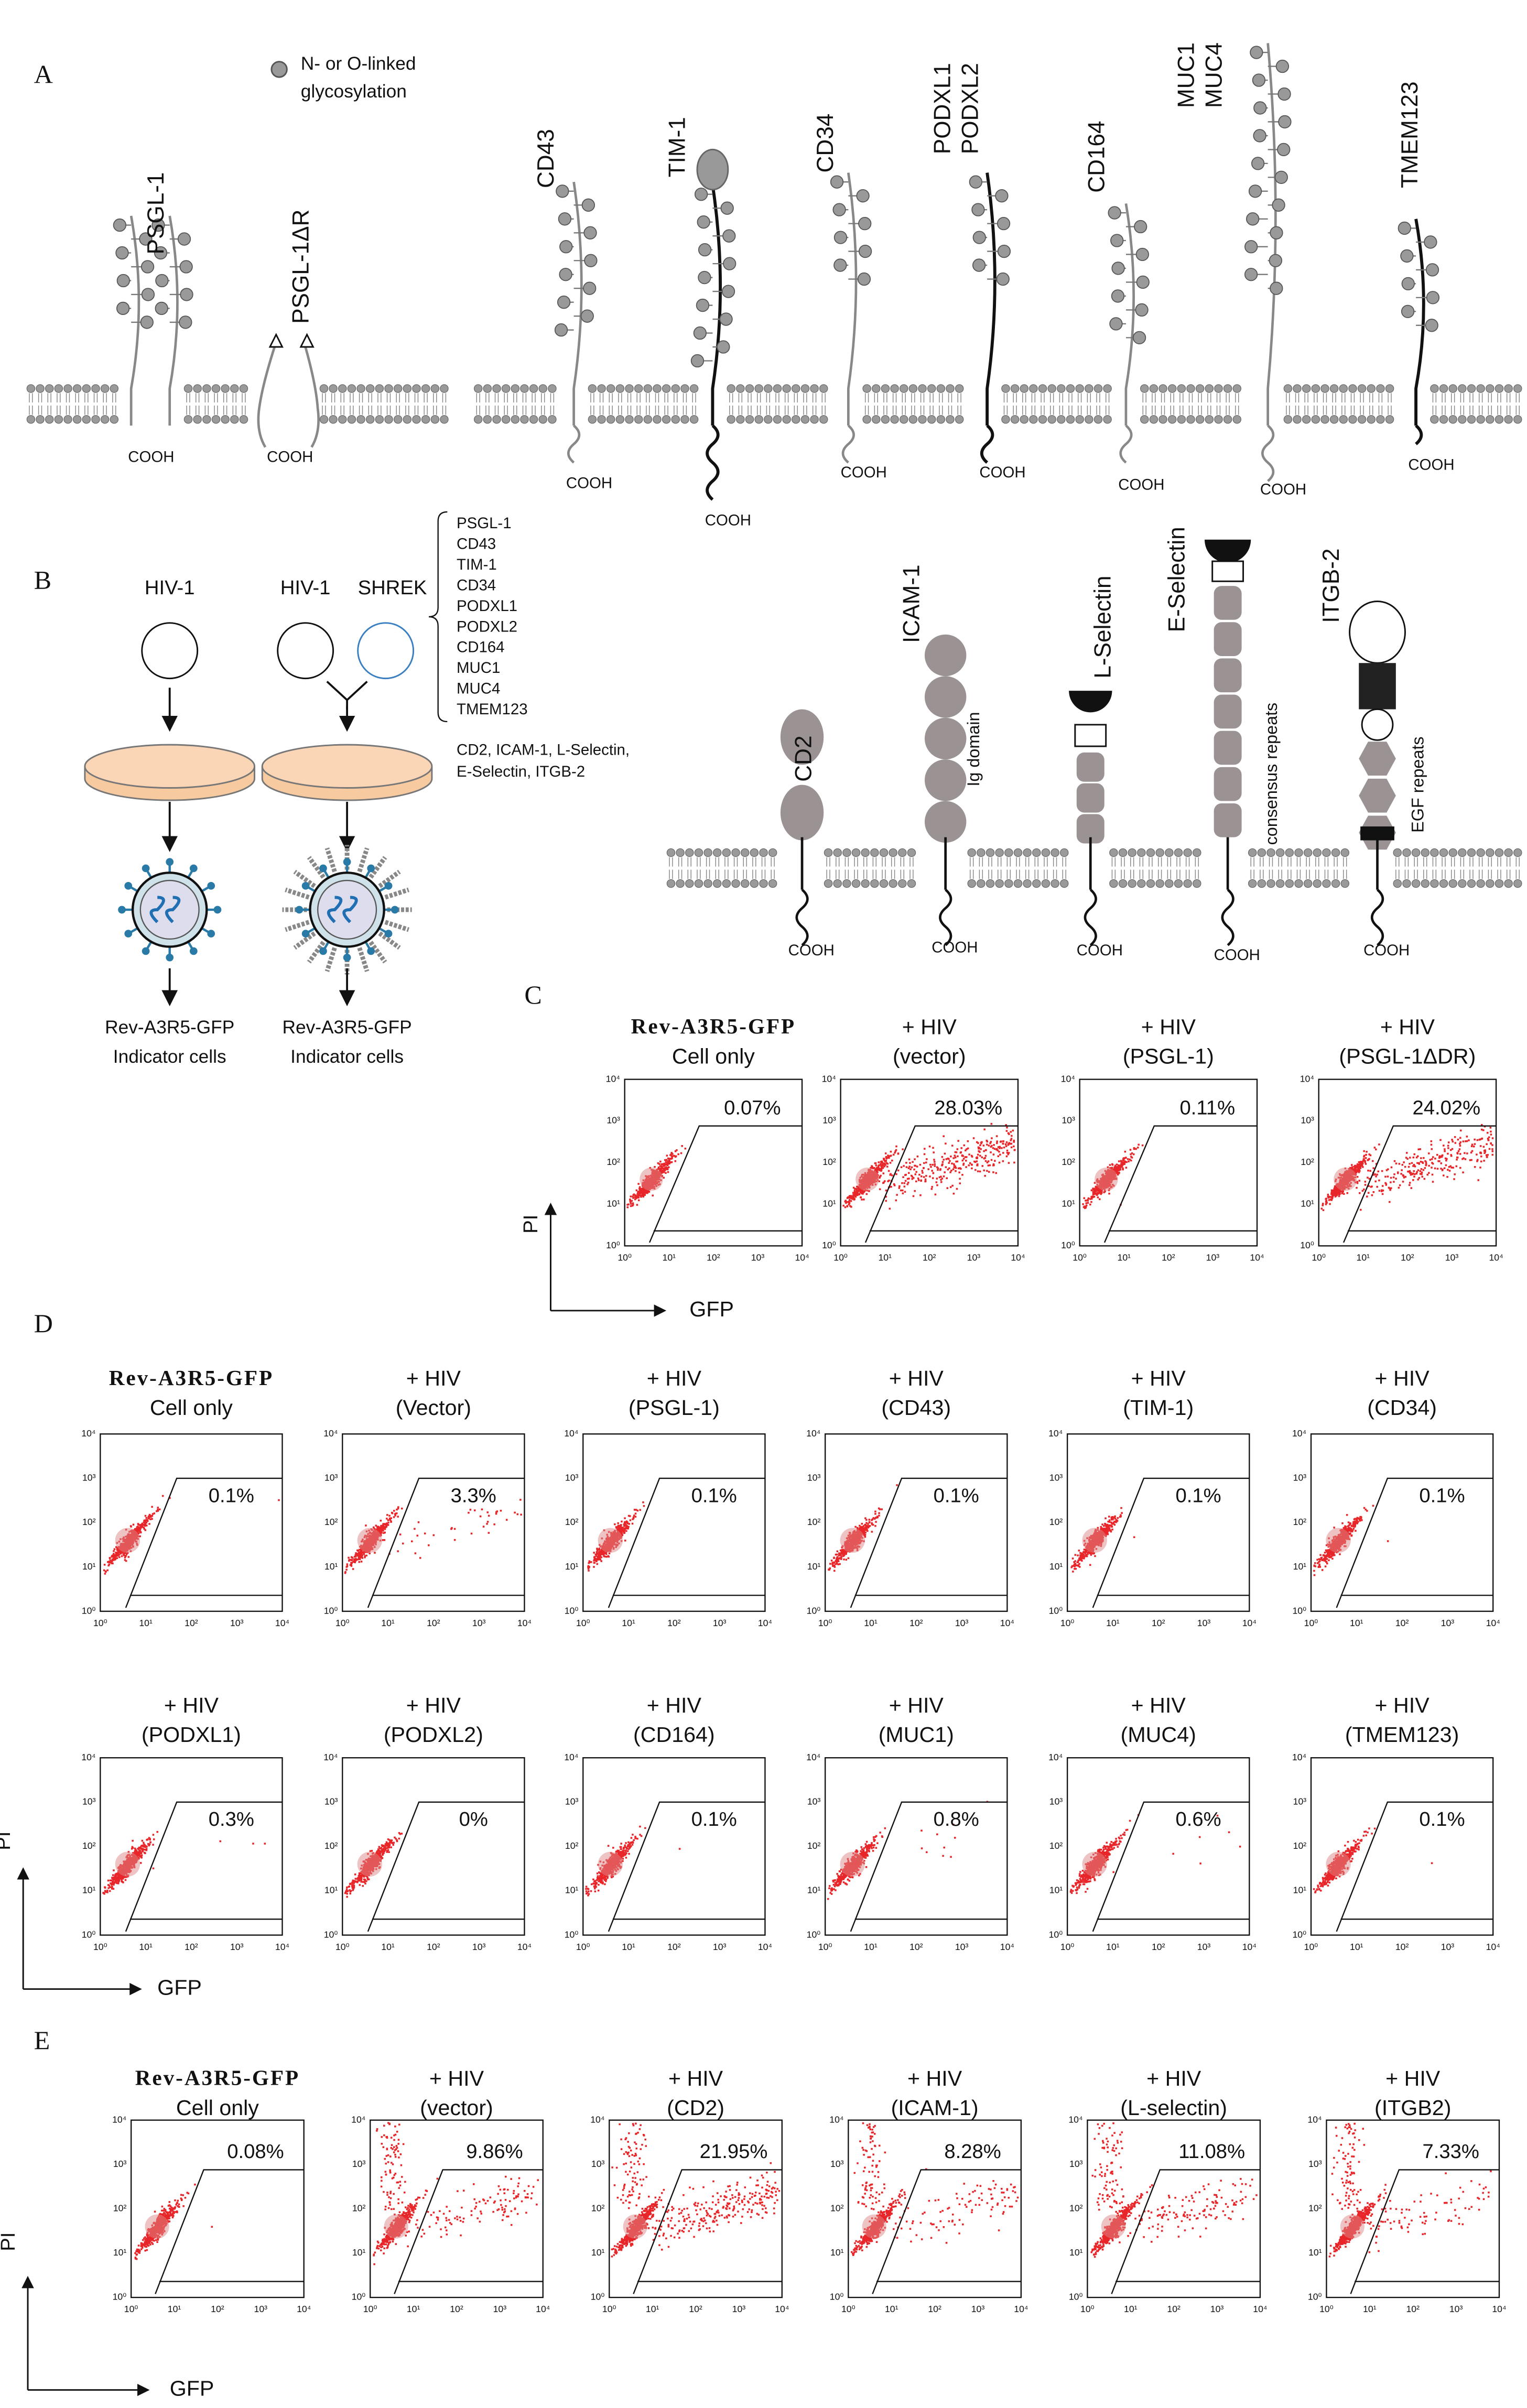 Image resolution: width=1527 pixels, height=2408 pixels. Describe the element at coordinates (191, 1408) in the screenshot. I see `label: Cell only` at that location.